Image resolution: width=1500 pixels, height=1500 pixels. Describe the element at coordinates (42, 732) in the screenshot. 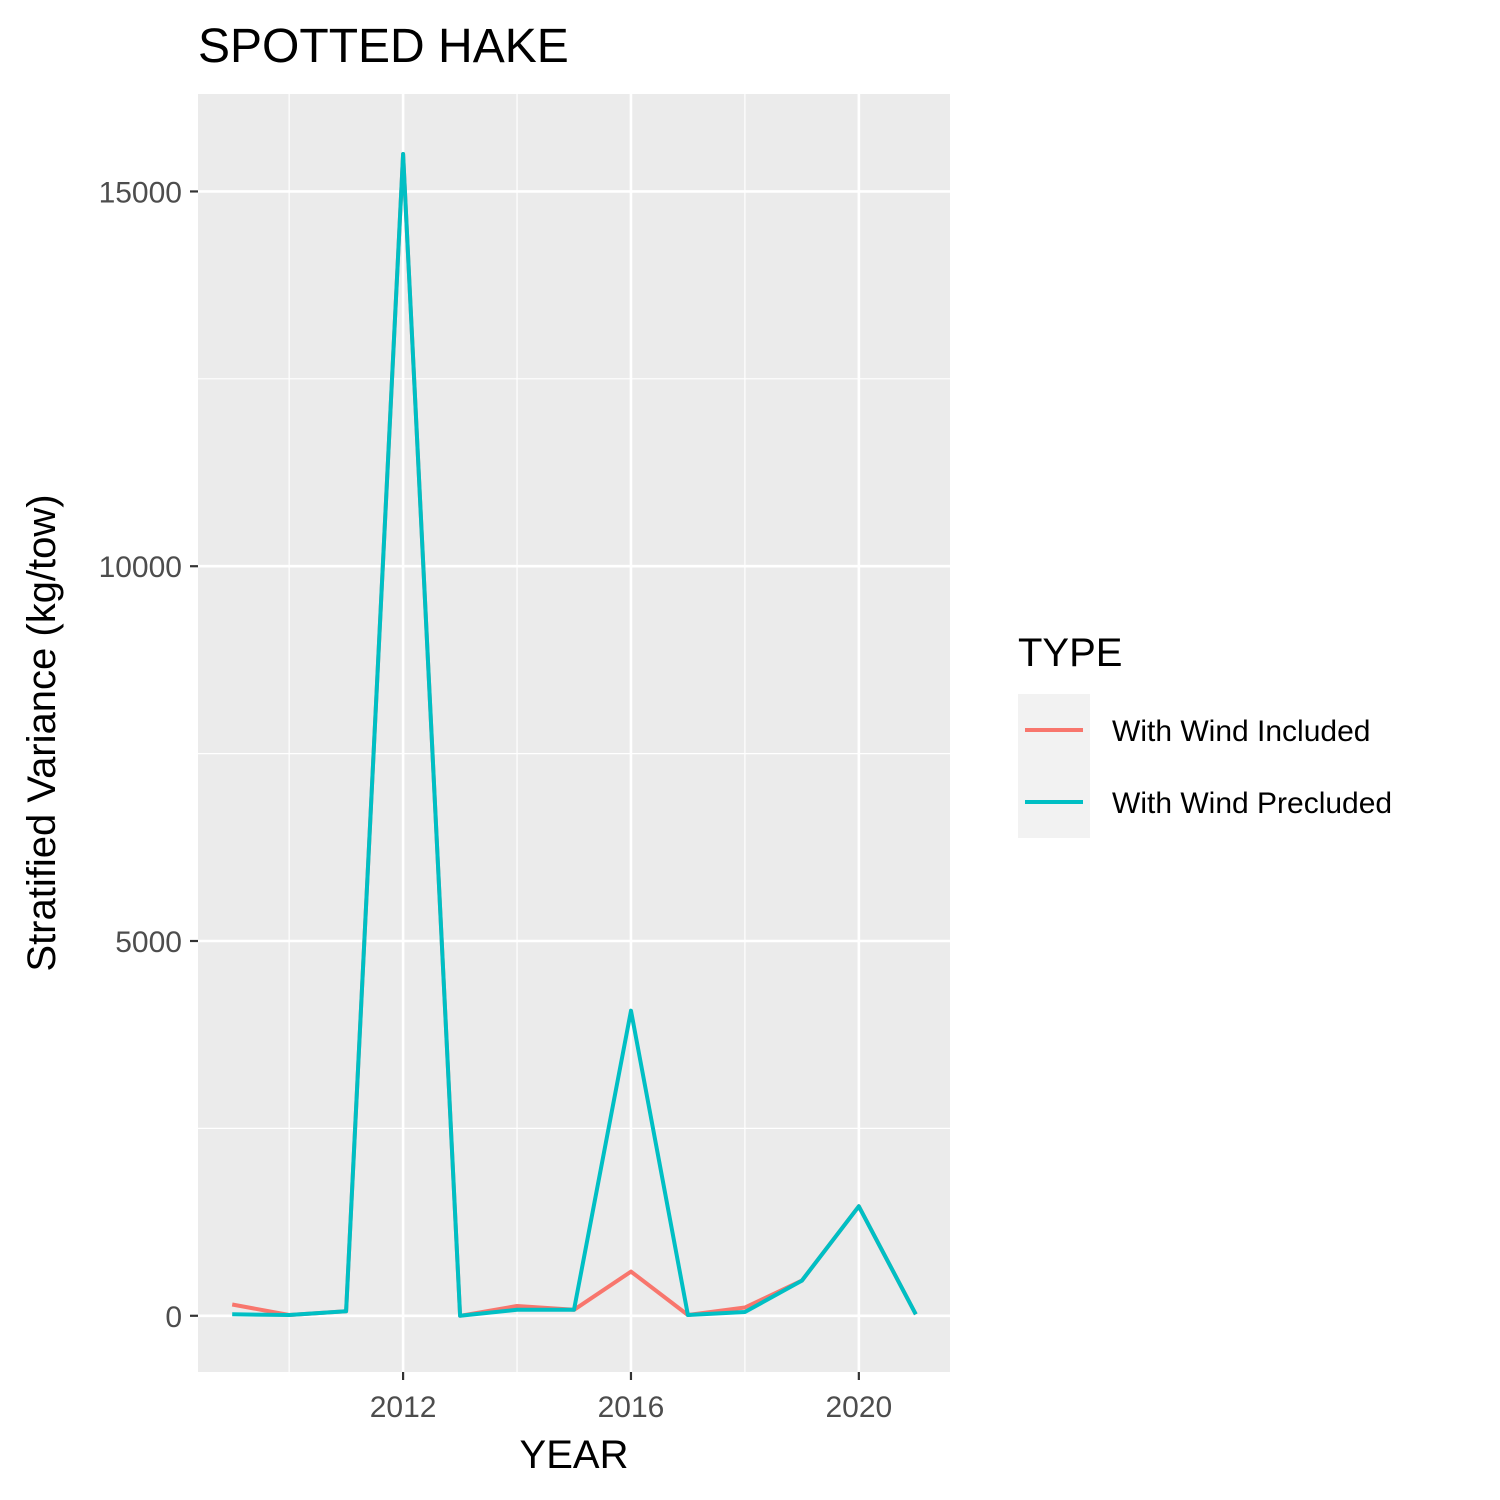

I see `y-axis-title: Stratified Variance (kg/tow)` at that location.